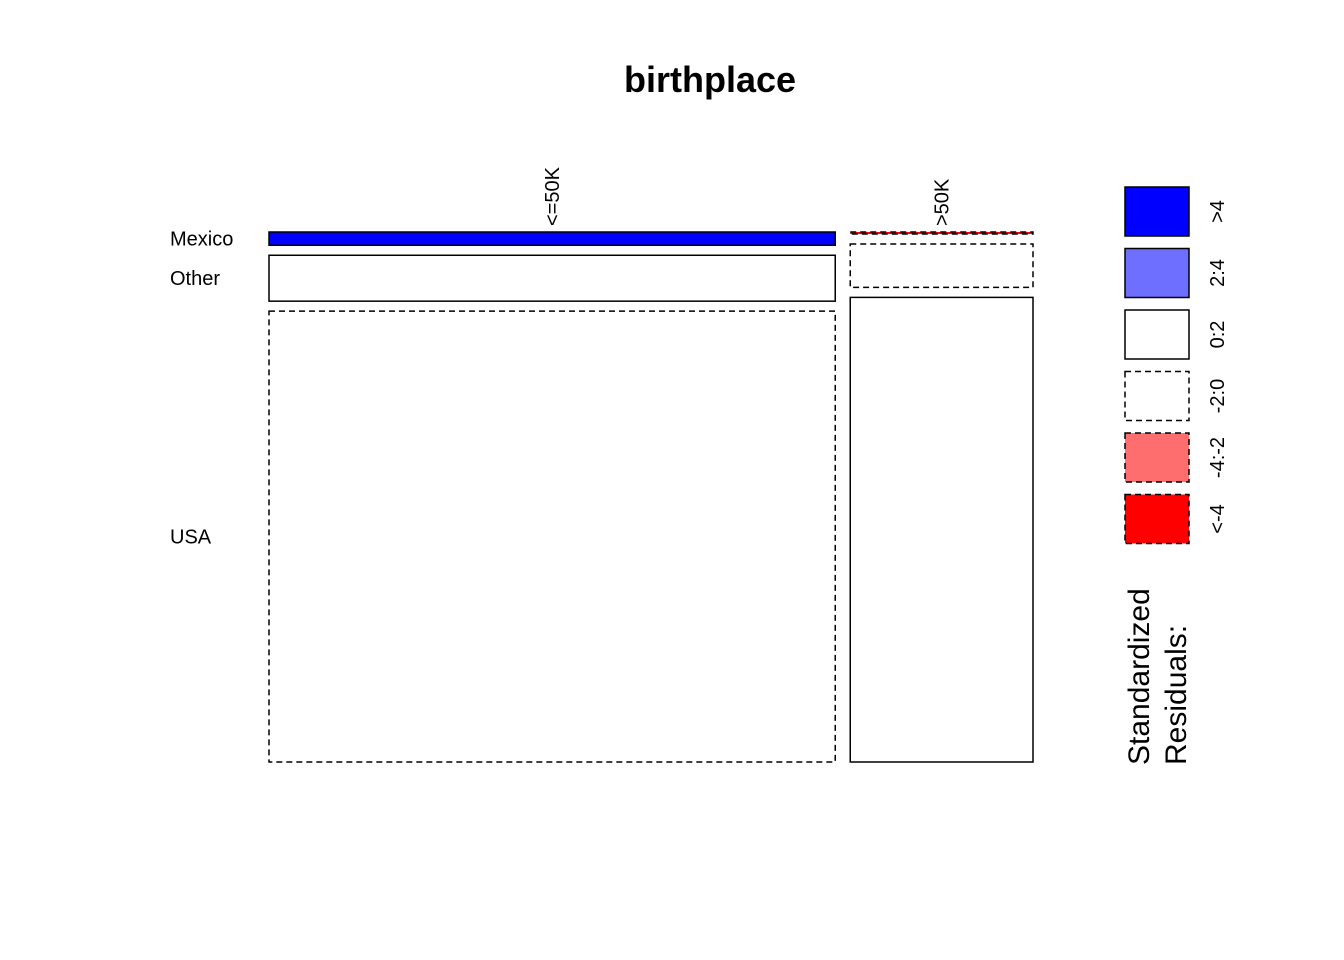 The width and height of the screenshot is (1344, 960). Describe the element at coordinates (1139, 676) in the screenshot. I see `legend-title-line-1: Standardized` at that location.